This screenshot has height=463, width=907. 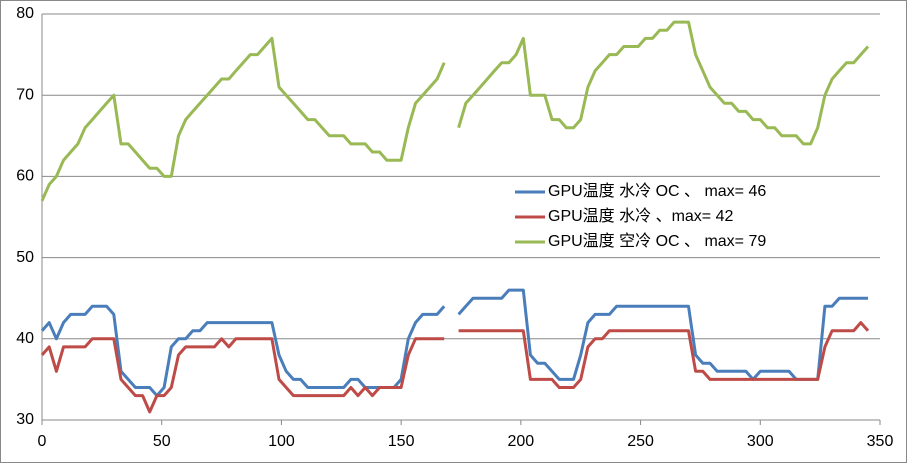 I want to click on x-tick-label: 250, so click(x=640, y=441).